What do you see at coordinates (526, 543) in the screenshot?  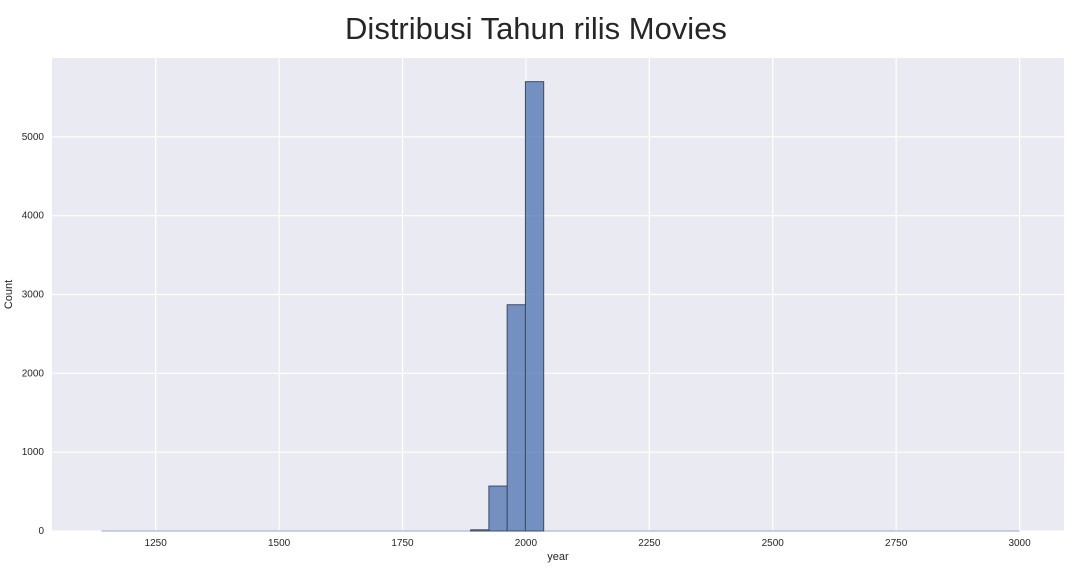 I see `x-tick-label-3: 2000` at bounding box center [526, 543].